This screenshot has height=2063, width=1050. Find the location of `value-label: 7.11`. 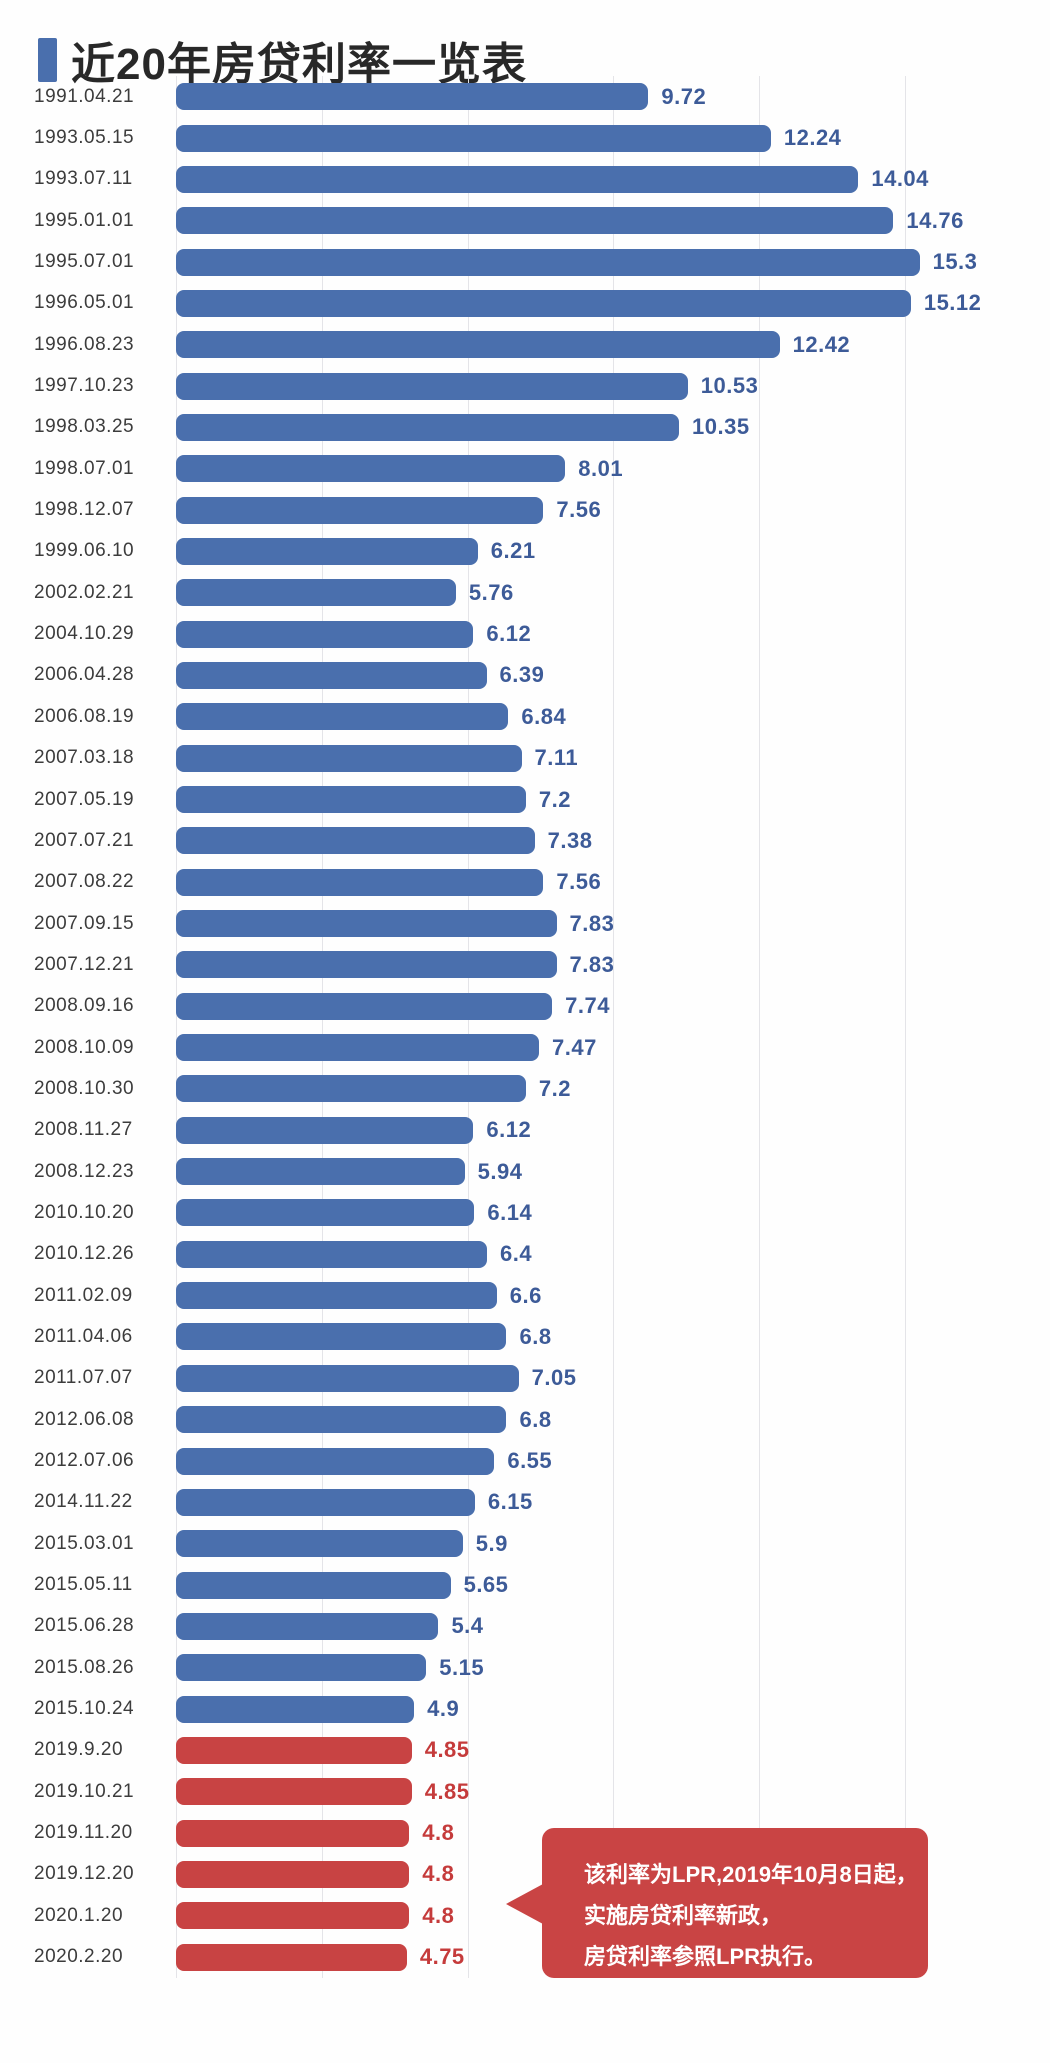

value-label: 7.11 is located at coordinates (556, 758).